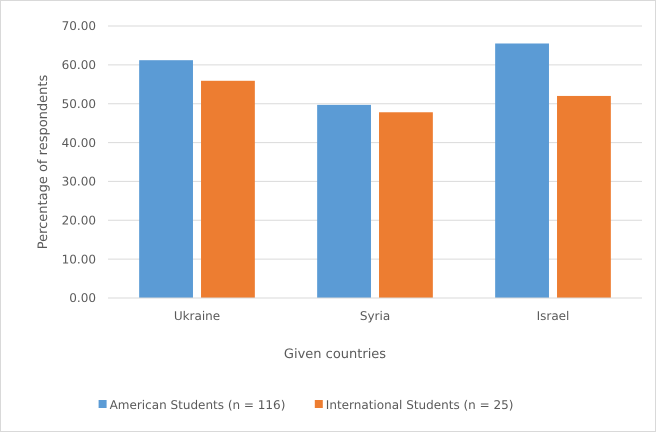 This screenshot has width=656, height=432. I want to click on y-tick-label: 60.00, so click(79, 65).